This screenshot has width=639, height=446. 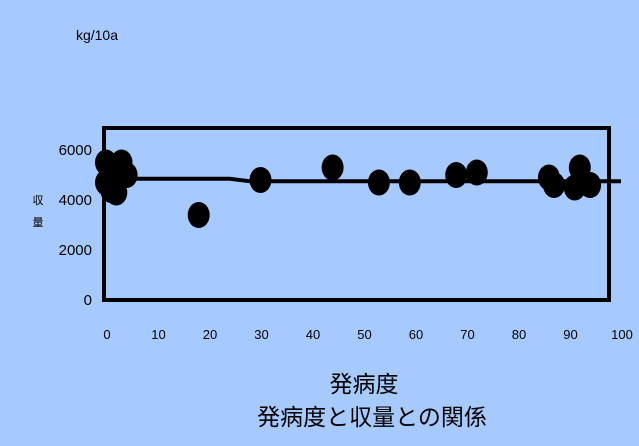 What do you see at coordinates (519, 334) in the screenshot?
I see `x-tick-label: 80` at bounding box center [519, 334].